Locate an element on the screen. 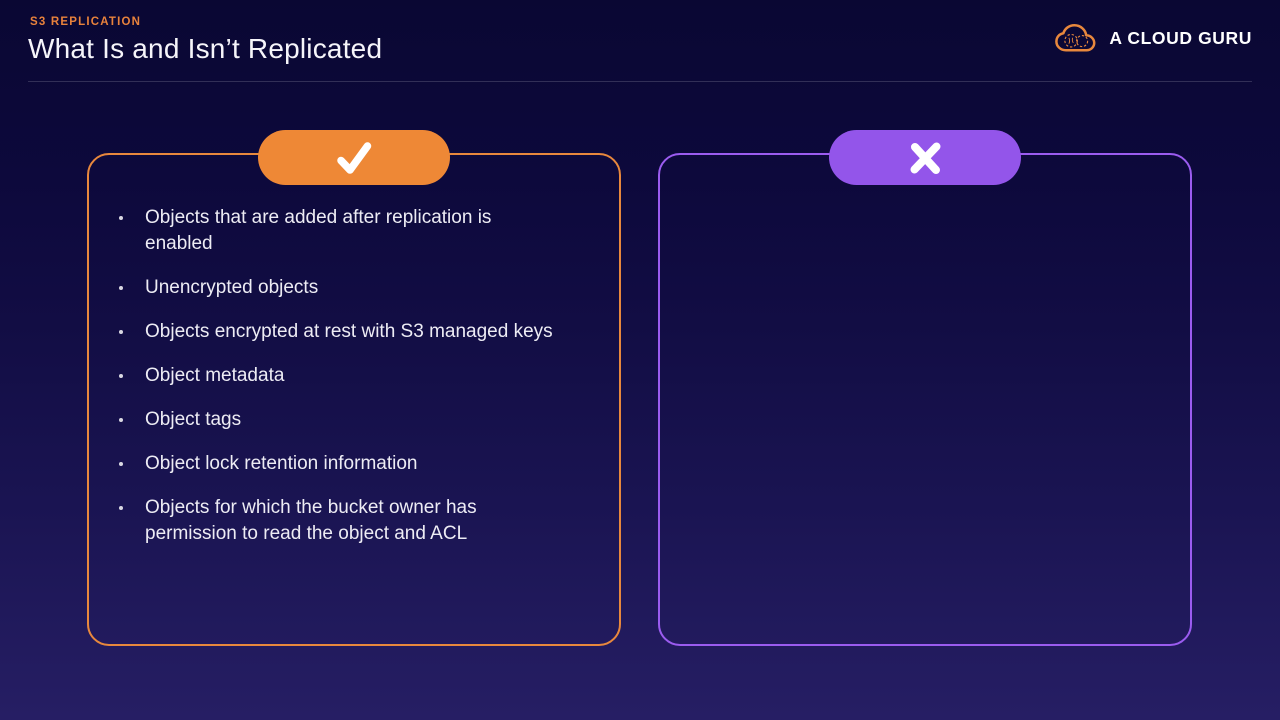 This screenshot has height=720, width=1280. list-item: Object tags is located at coordinates (334, 420).